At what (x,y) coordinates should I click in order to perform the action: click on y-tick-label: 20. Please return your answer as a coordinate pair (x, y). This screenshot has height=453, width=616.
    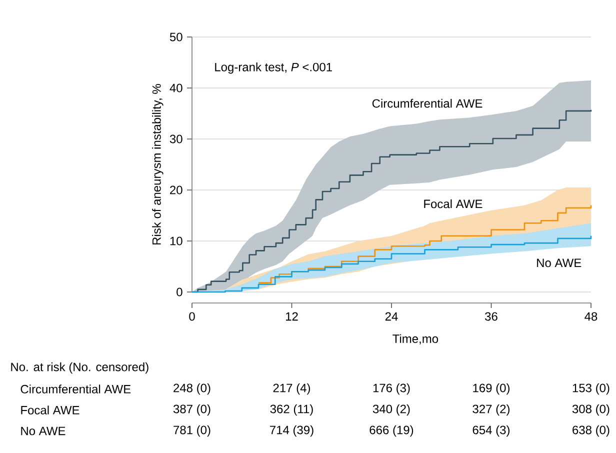
    Looking at the image, I should click on (176, 190).